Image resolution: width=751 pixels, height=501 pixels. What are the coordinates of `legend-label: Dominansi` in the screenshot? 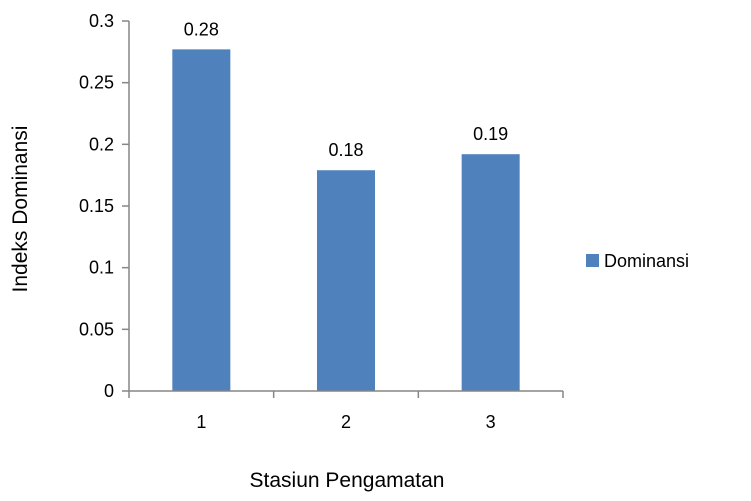 It's located at (646, 261).